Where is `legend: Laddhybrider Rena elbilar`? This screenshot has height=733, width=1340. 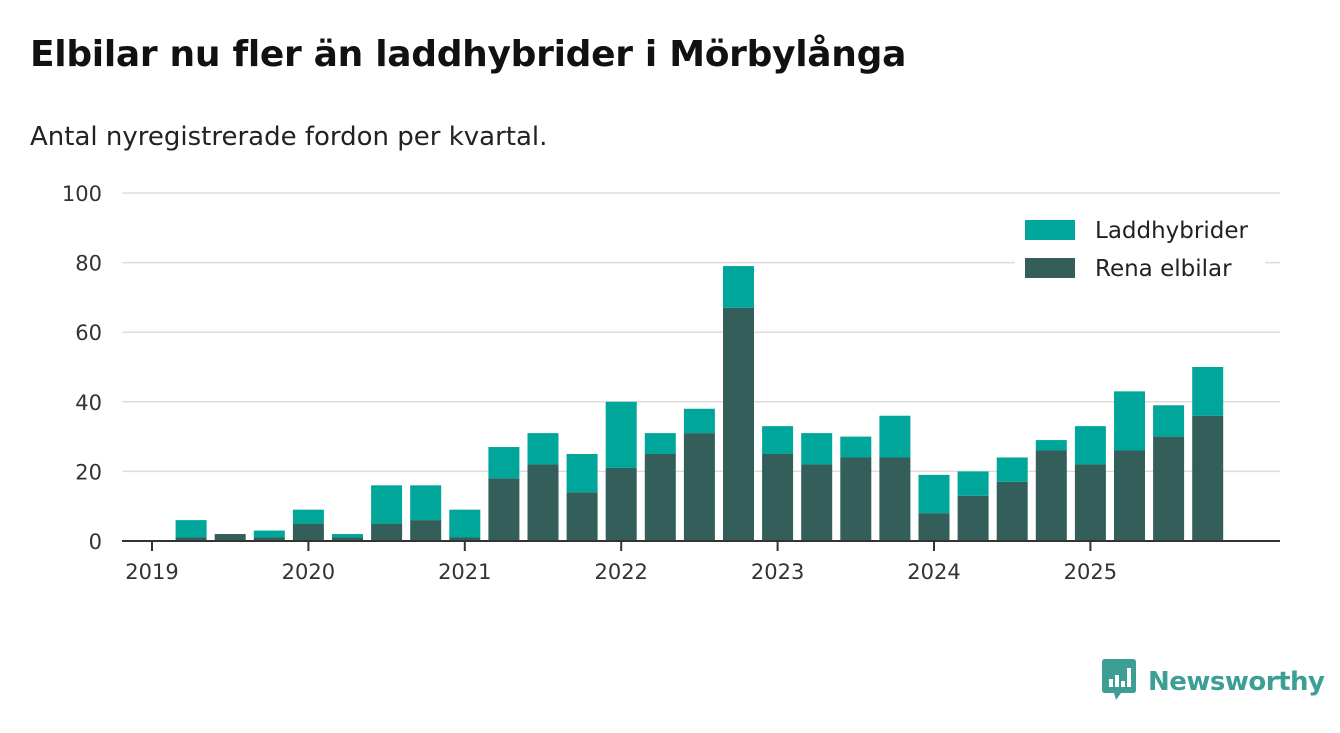
legend: Laddhybrider Rena elbilar is located at coordinates (1140, 248).